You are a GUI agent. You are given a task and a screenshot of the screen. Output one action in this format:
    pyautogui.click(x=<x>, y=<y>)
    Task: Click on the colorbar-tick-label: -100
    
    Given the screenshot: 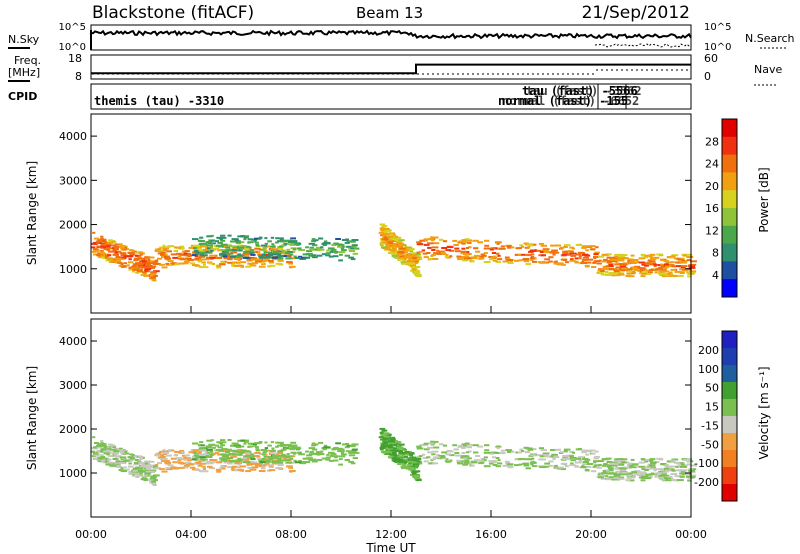 What is the action you would take?
    pyautogui.click(x=706, y=463)
    